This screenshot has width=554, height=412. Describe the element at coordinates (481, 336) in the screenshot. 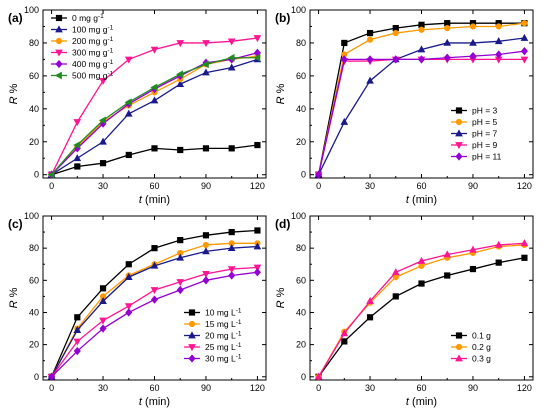

I see `legend-label: 0.1 g` at that location.